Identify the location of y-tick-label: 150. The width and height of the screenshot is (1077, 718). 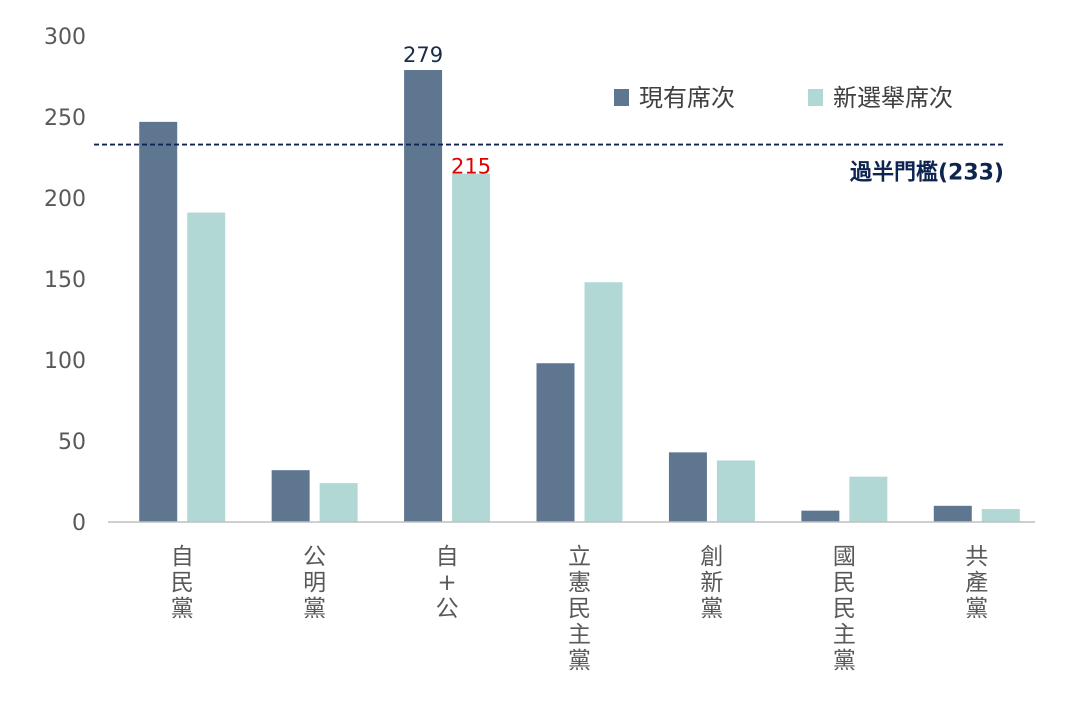
(65, 280).